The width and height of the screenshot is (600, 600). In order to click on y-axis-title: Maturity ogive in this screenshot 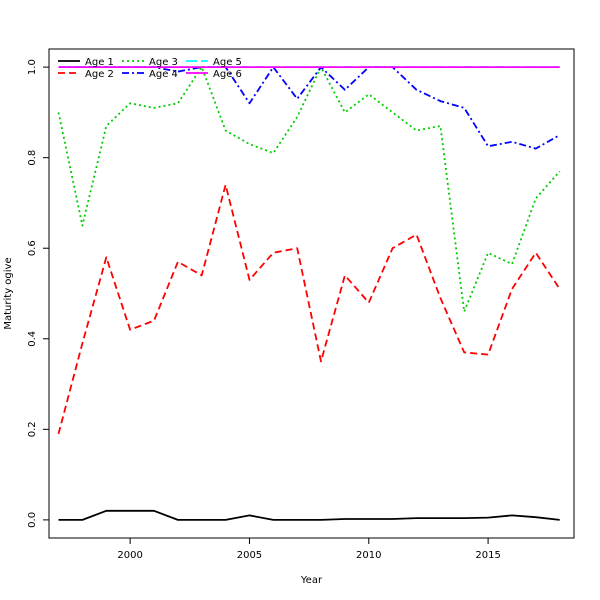, I will do `click(8, 293)`.